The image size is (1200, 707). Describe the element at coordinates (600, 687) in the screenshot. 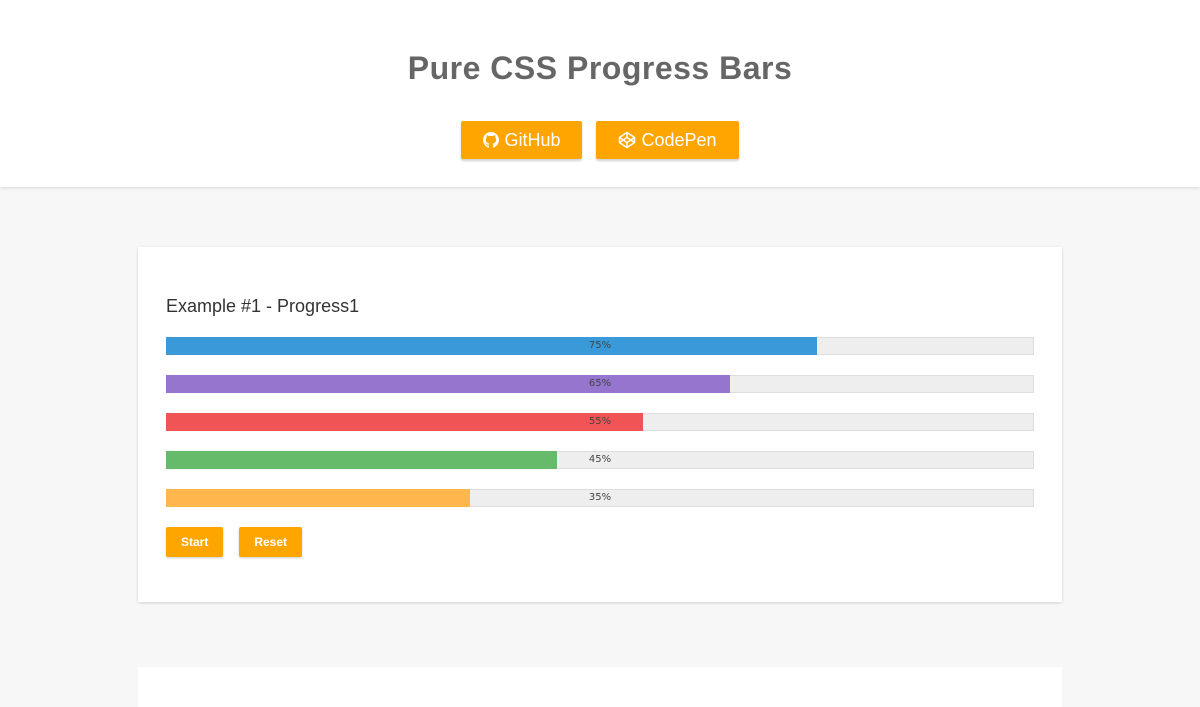

I see `example-2-card` at that location.